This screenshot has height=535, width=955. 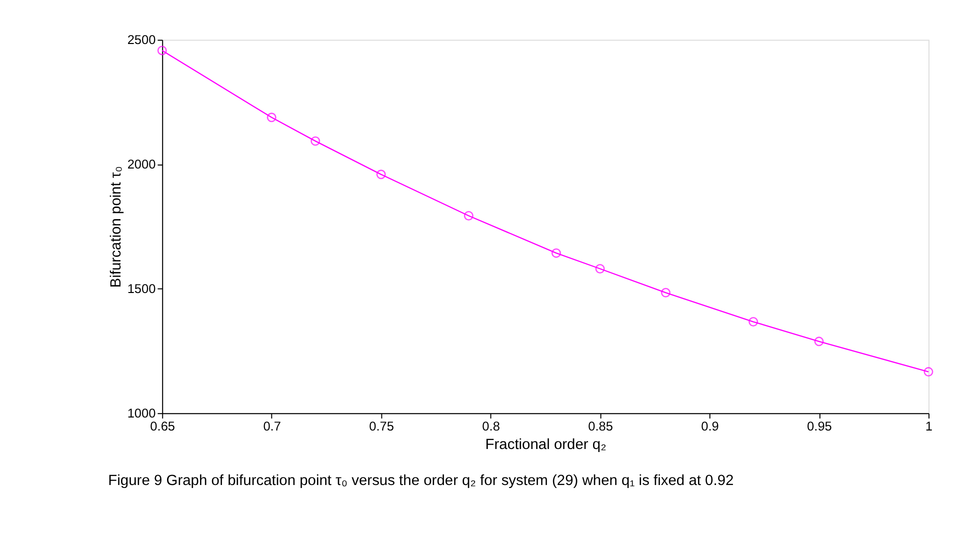 What do you see at coordinates (141, 288) in the screenshot?
I see `y-tick-label: 1500` at bounding box center [141, 288].